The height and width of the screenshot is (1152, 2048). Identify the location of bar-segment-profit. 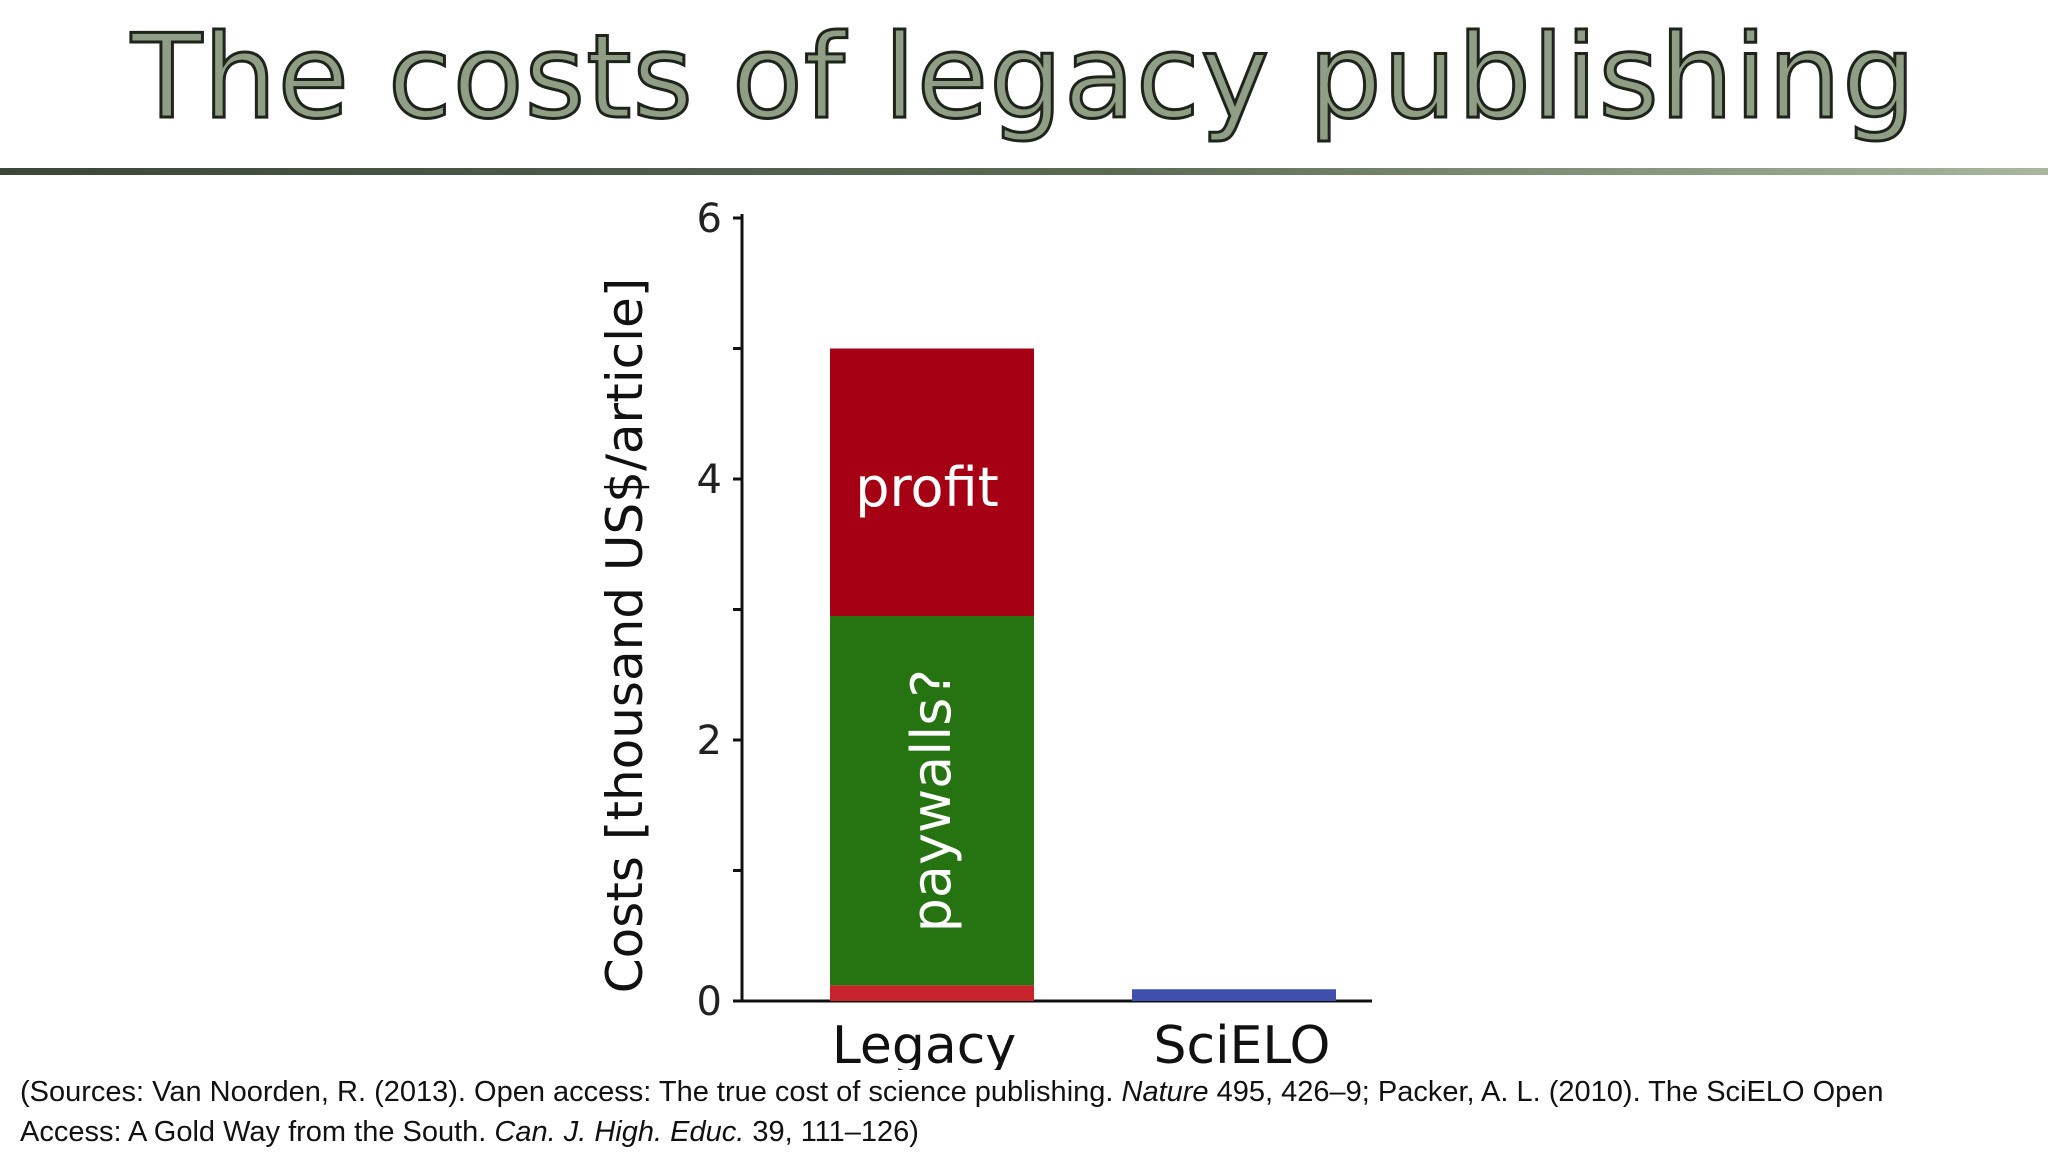
(932, 482).